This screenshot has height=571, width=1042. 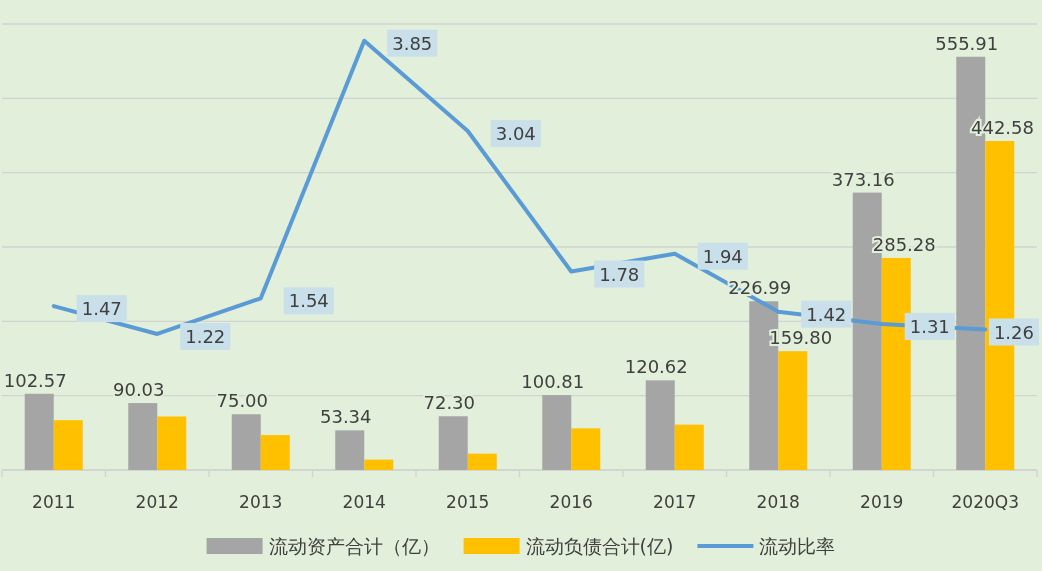 I want to click on data-label: 102.57, so click(x=35, y=380).